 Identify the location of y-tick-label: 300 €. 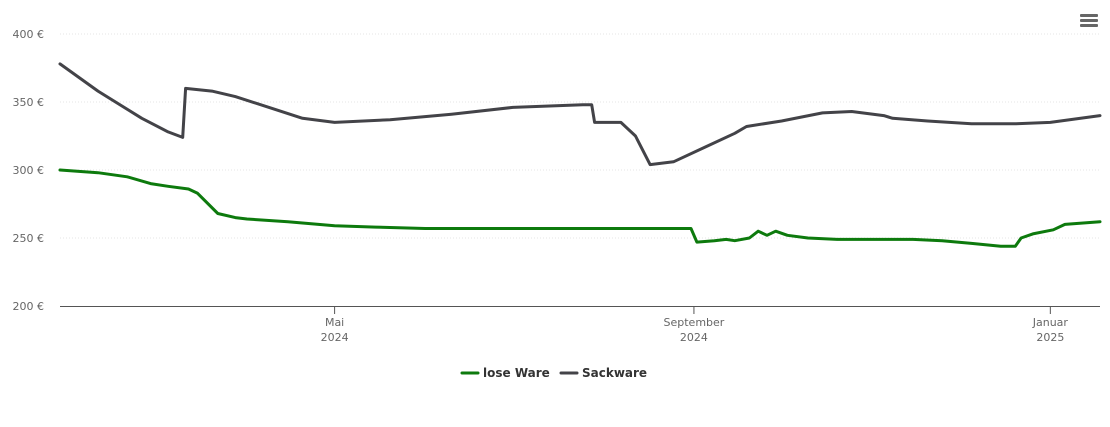
(29, 170).